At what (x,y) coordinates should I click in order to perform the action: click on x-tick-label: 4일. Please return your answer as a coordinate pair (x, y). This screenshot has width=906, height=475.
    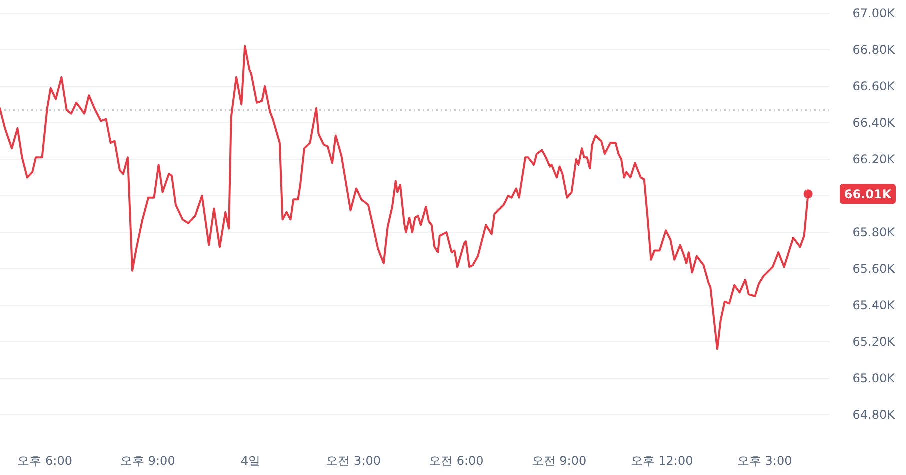
    Looking at the image, I should click on (250, 461).